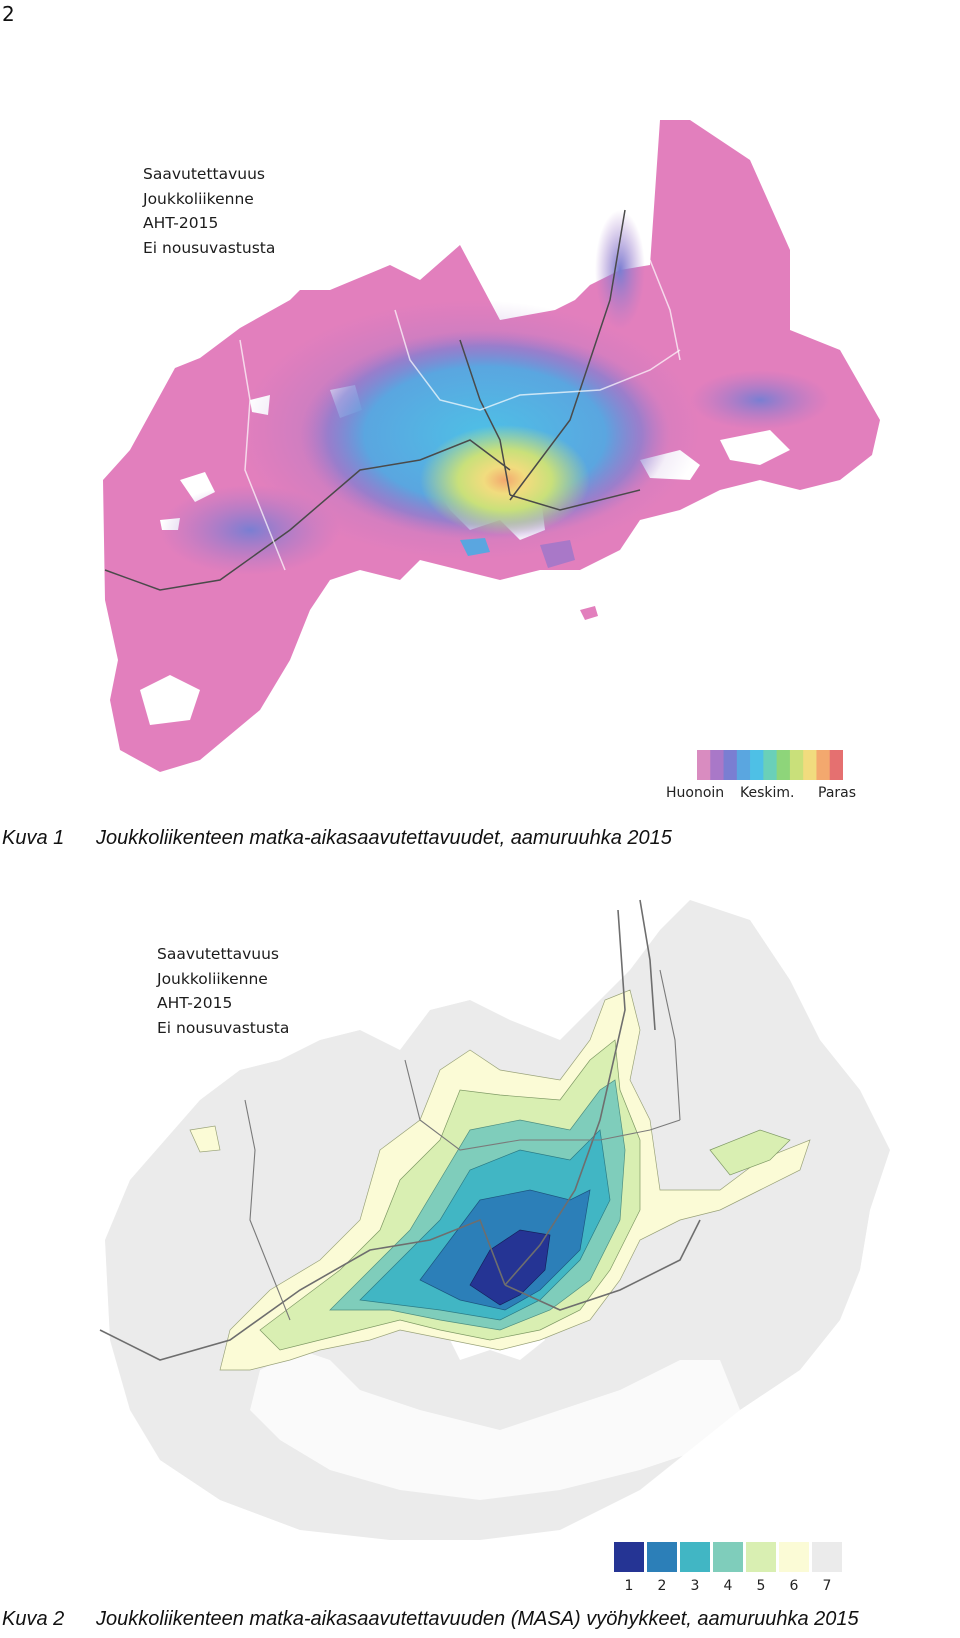 The height and width of the screenshot is (1638, 960). I want to click on legend-label-low: Huonoin, so click(695, 793).